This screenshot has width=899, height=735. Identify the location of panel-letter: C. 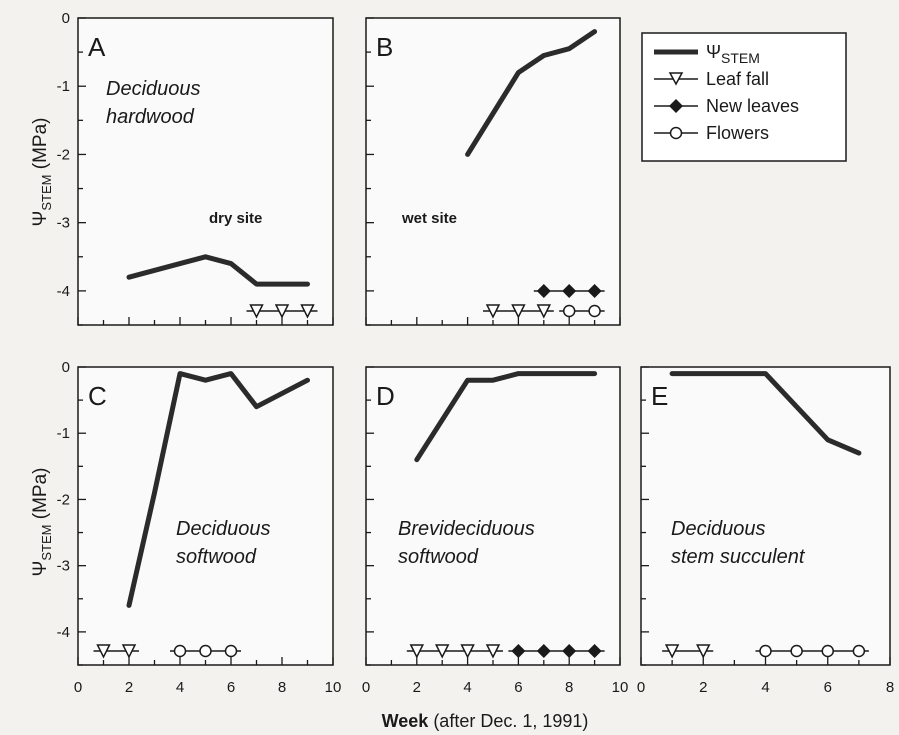
(97, 396).